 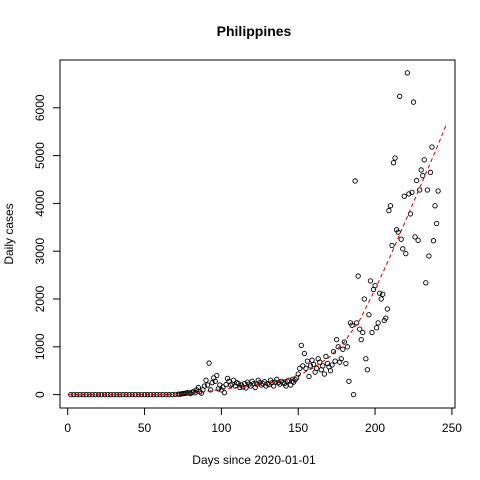 What do you see at coordinates (40, 107) in the screenshot?
I see `y-tick-label: 6000` at bounding box center [40, 107].